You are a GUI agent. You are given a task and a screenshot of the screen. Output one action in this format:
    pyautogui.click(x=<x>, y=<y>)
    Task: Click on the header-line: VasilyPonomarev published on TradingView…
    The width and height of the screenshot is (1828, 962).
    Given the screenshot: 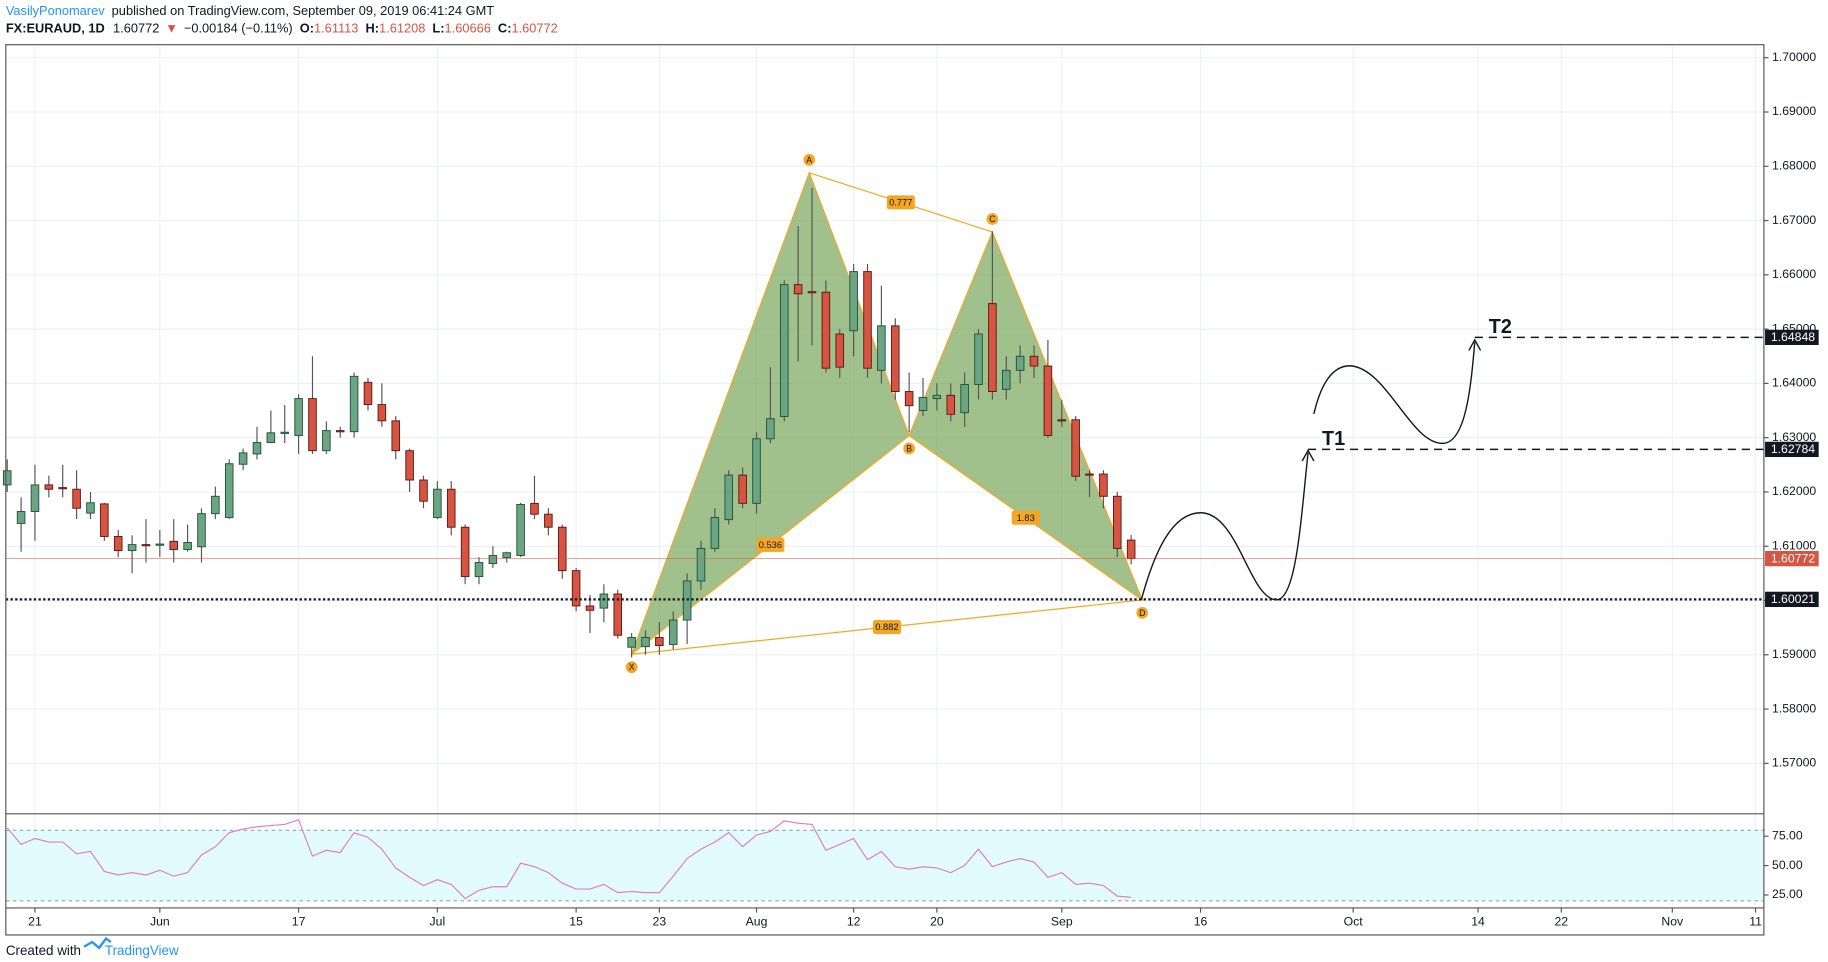 What is the action you would take?
    pyautogui.click(x=250, y=10)
    